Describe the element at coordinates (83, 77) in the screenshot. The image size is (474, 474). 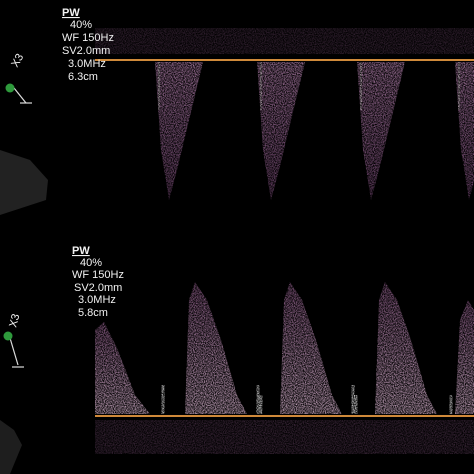
I see `depth-label: 6.3cm` at that location.